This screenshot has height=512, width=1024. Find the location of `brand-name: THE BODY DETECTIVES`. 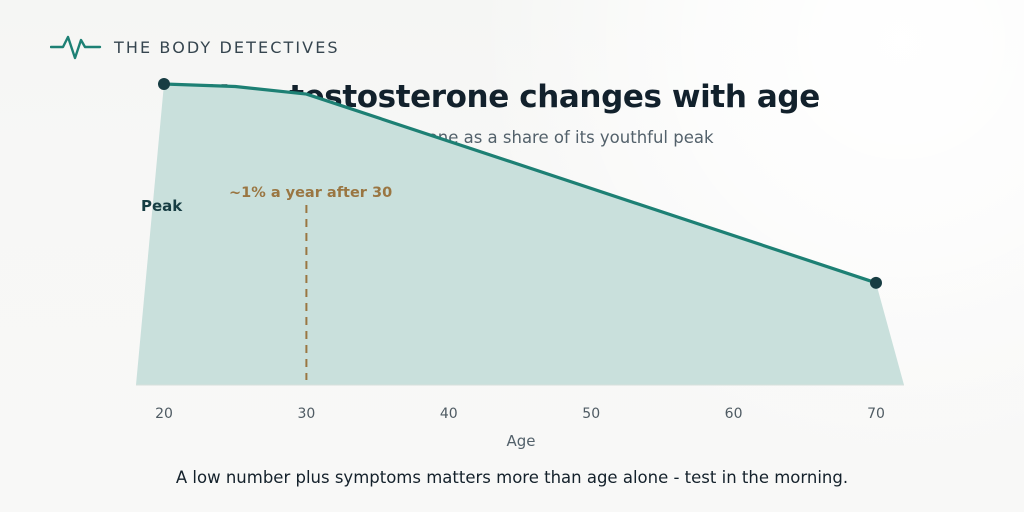

brand-name: THE BODY DETECTIVES is located at coordinates (227, 47).